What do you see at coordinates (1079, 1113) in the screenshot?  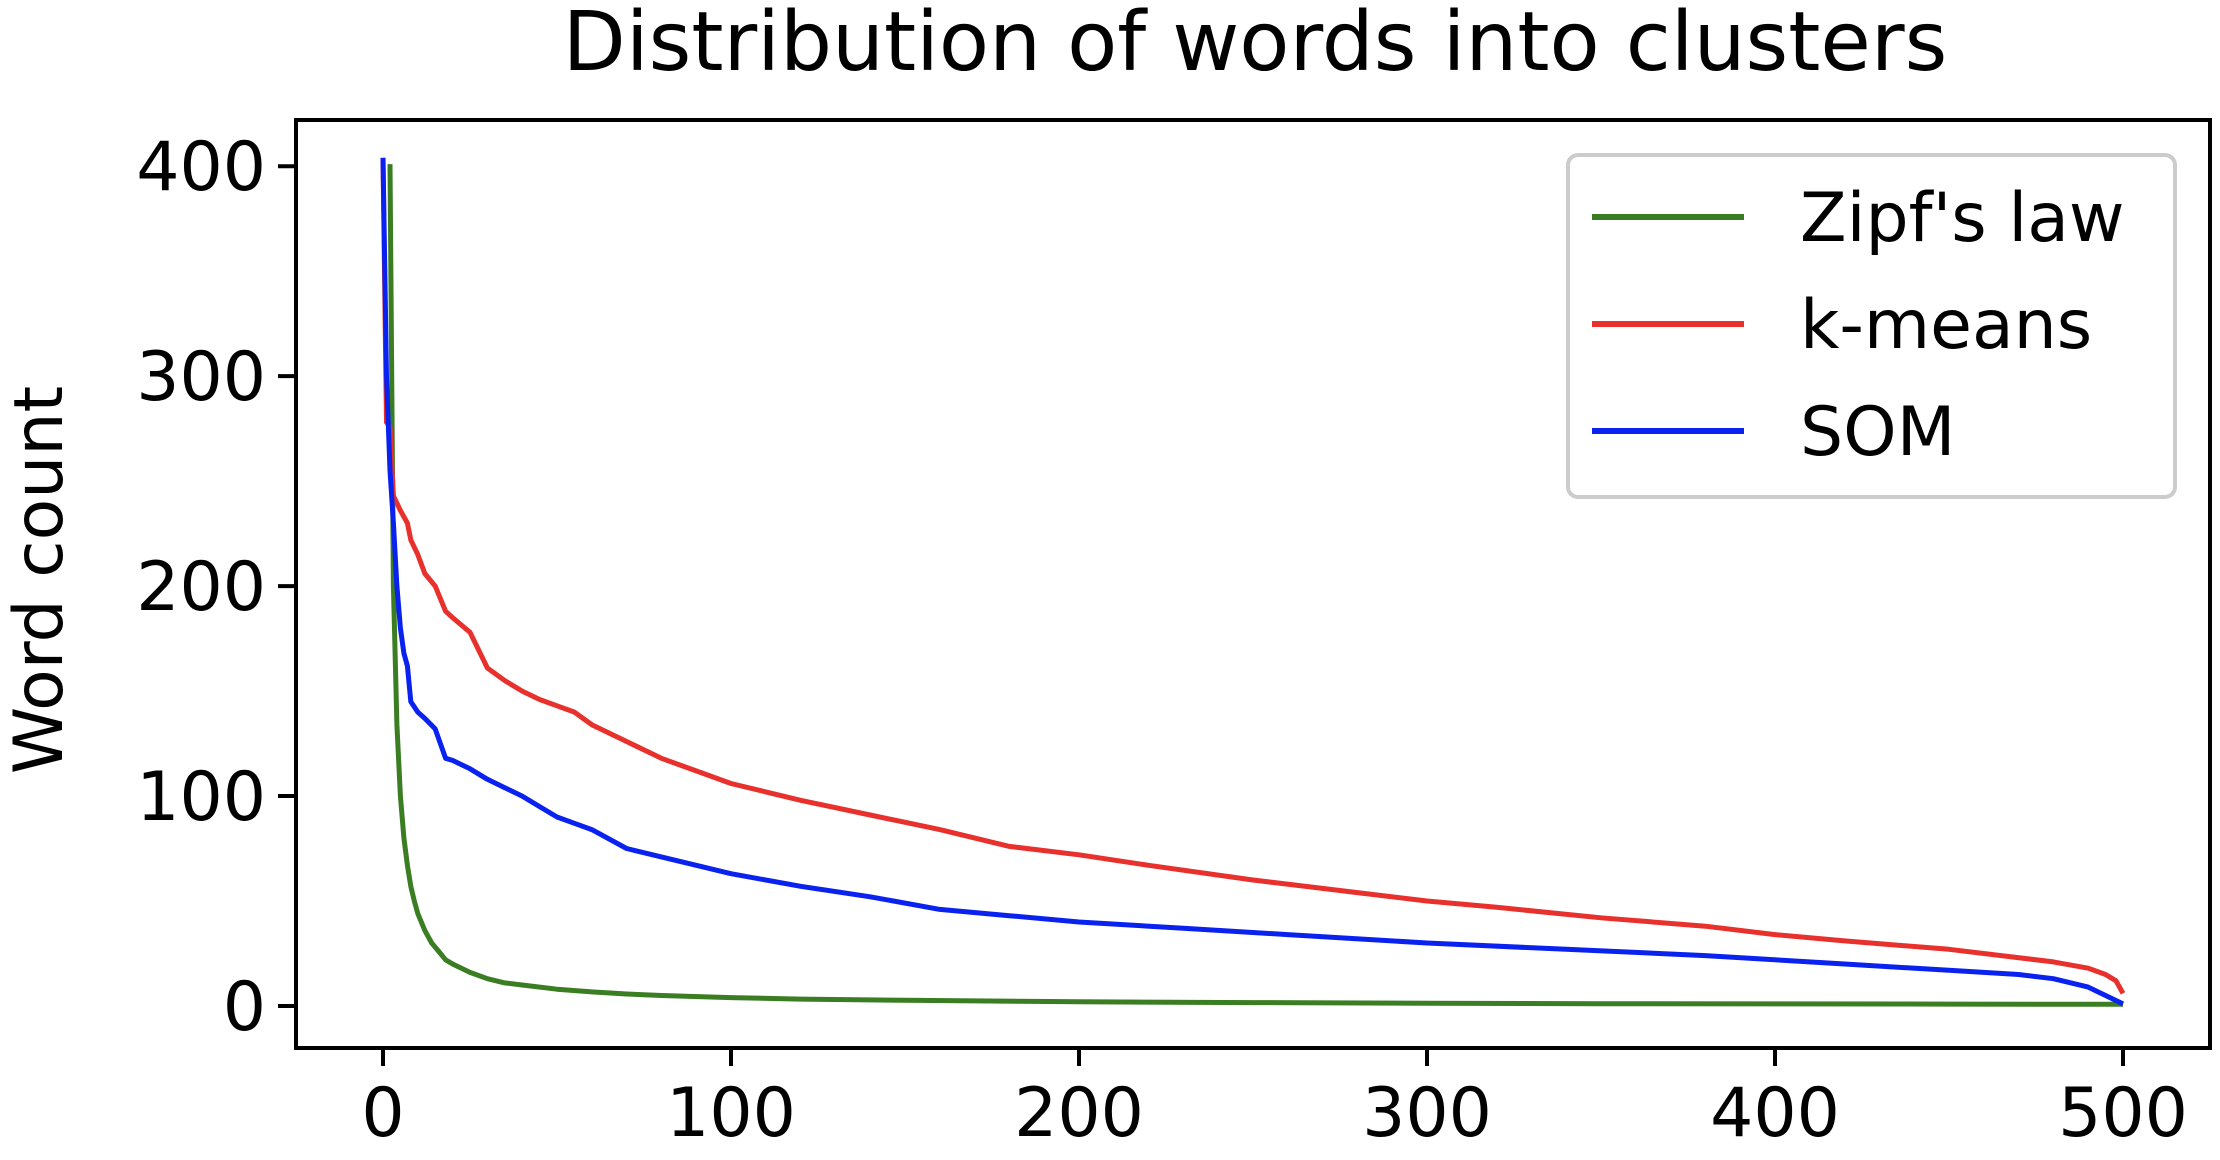 I see `x-tick-label: 200` at bounding box center [1079, 1113].